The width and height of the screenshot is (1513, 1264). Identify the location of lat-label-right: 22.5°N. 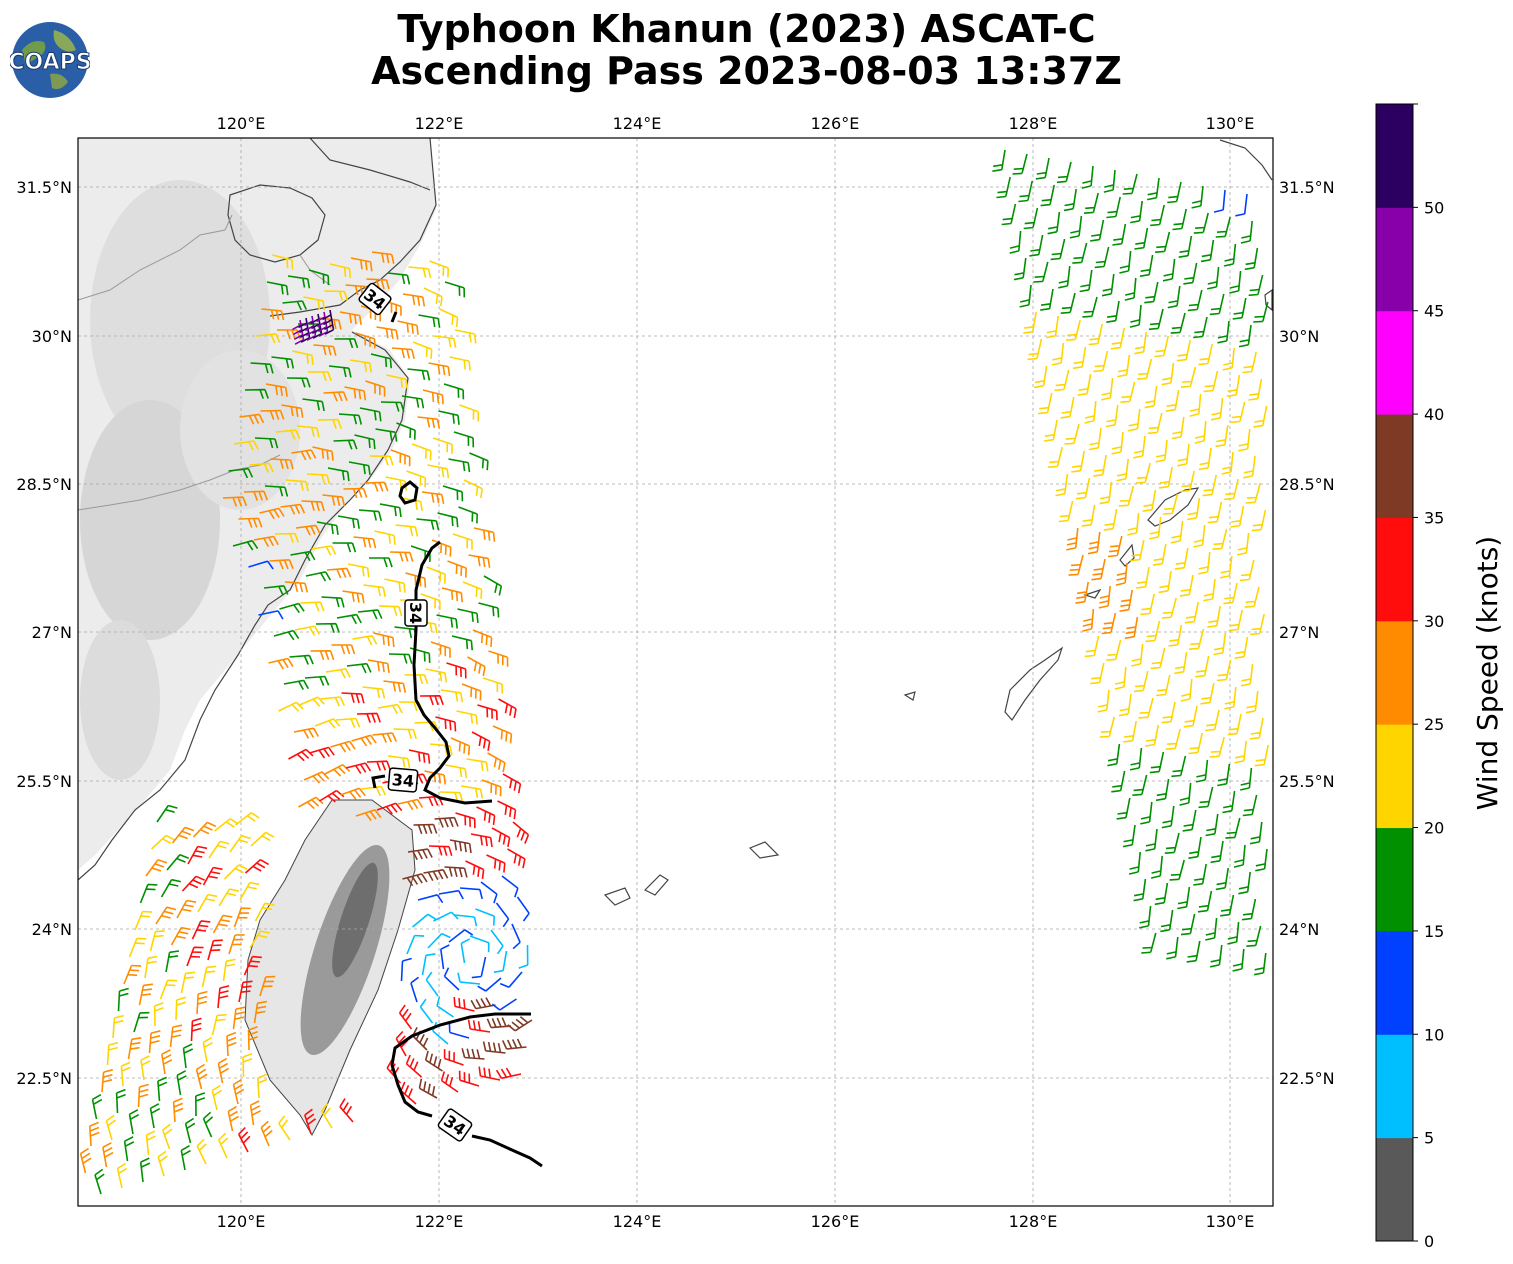
(1307, 1078).